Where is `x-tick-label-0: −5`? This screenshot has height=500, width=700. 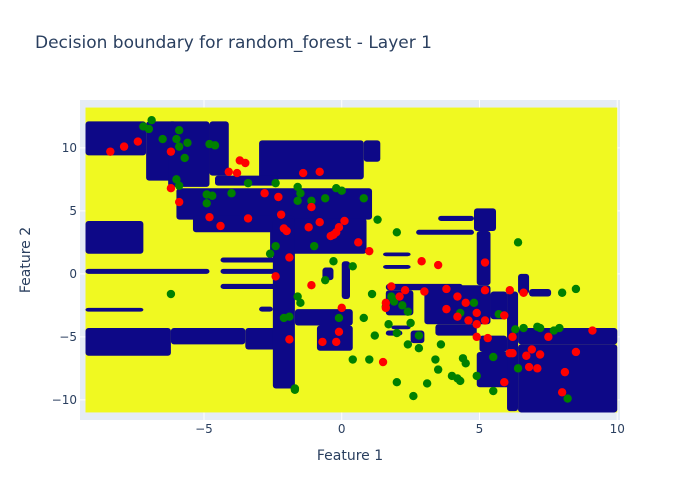
x-tick-label-0: −5 is located at coordinates (204, 429).